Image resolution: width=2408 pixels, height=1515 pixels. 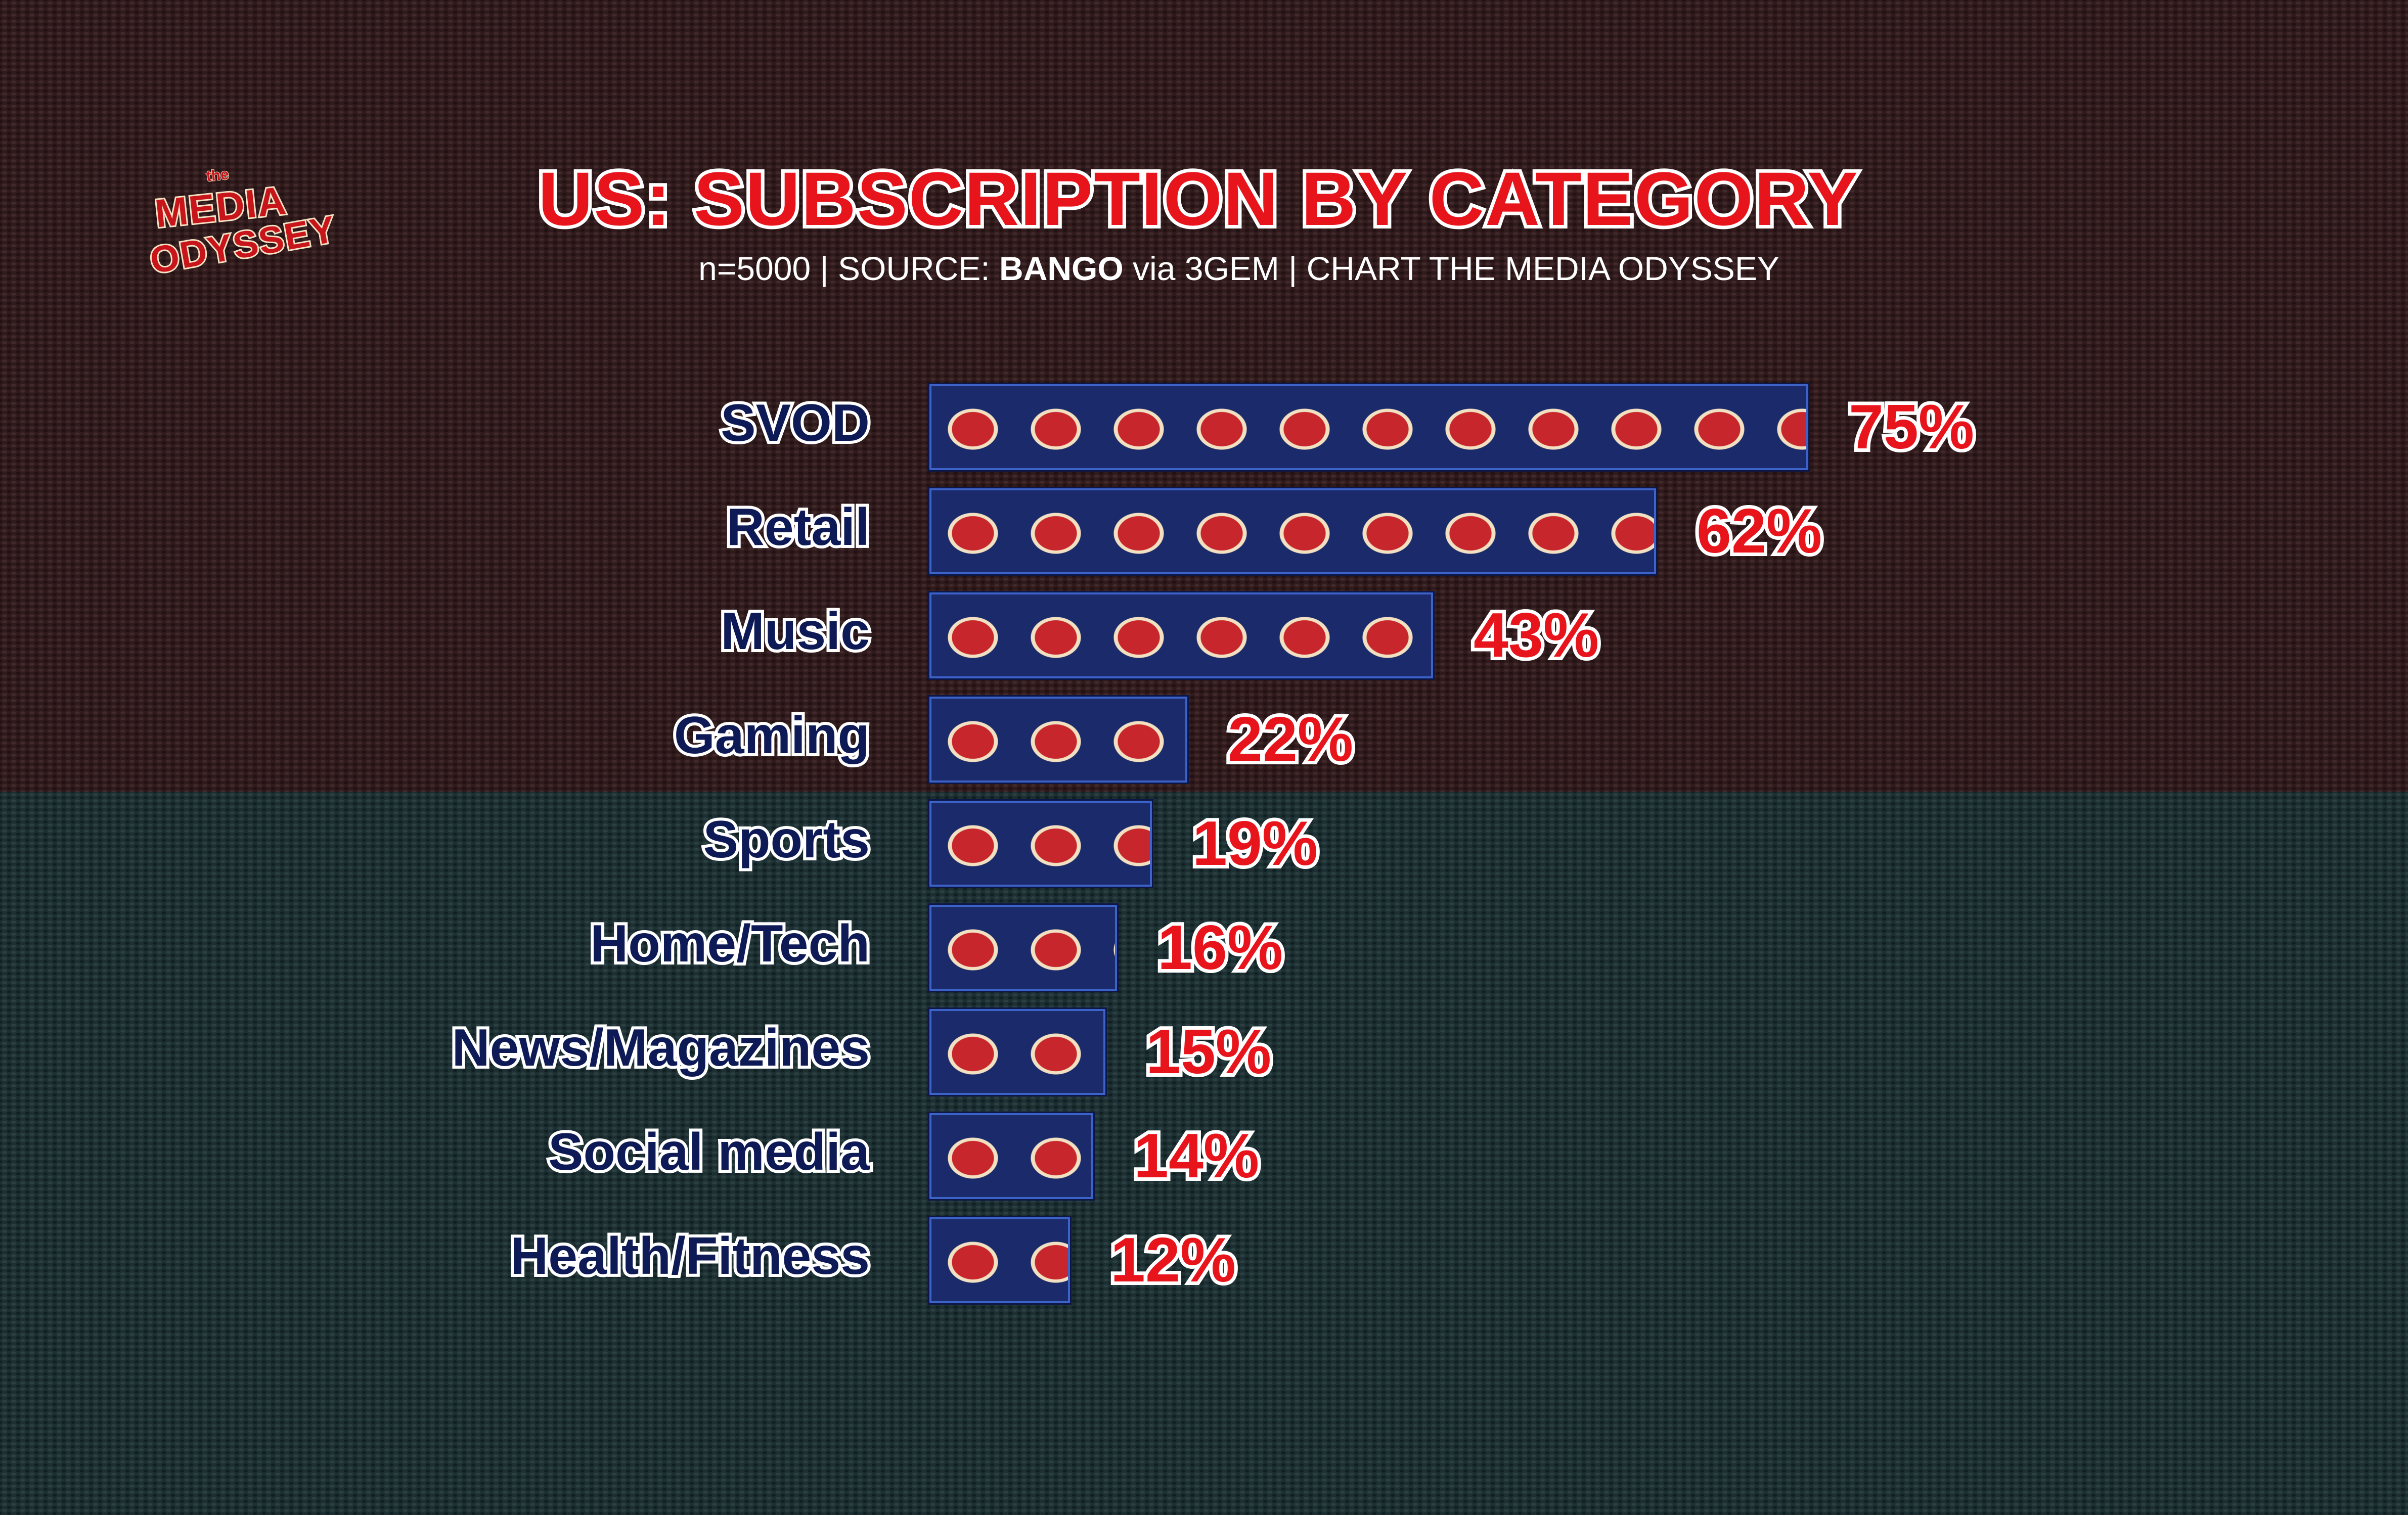 I want to click on subtitle-source: BANGO, so click(x=1061, y=269).